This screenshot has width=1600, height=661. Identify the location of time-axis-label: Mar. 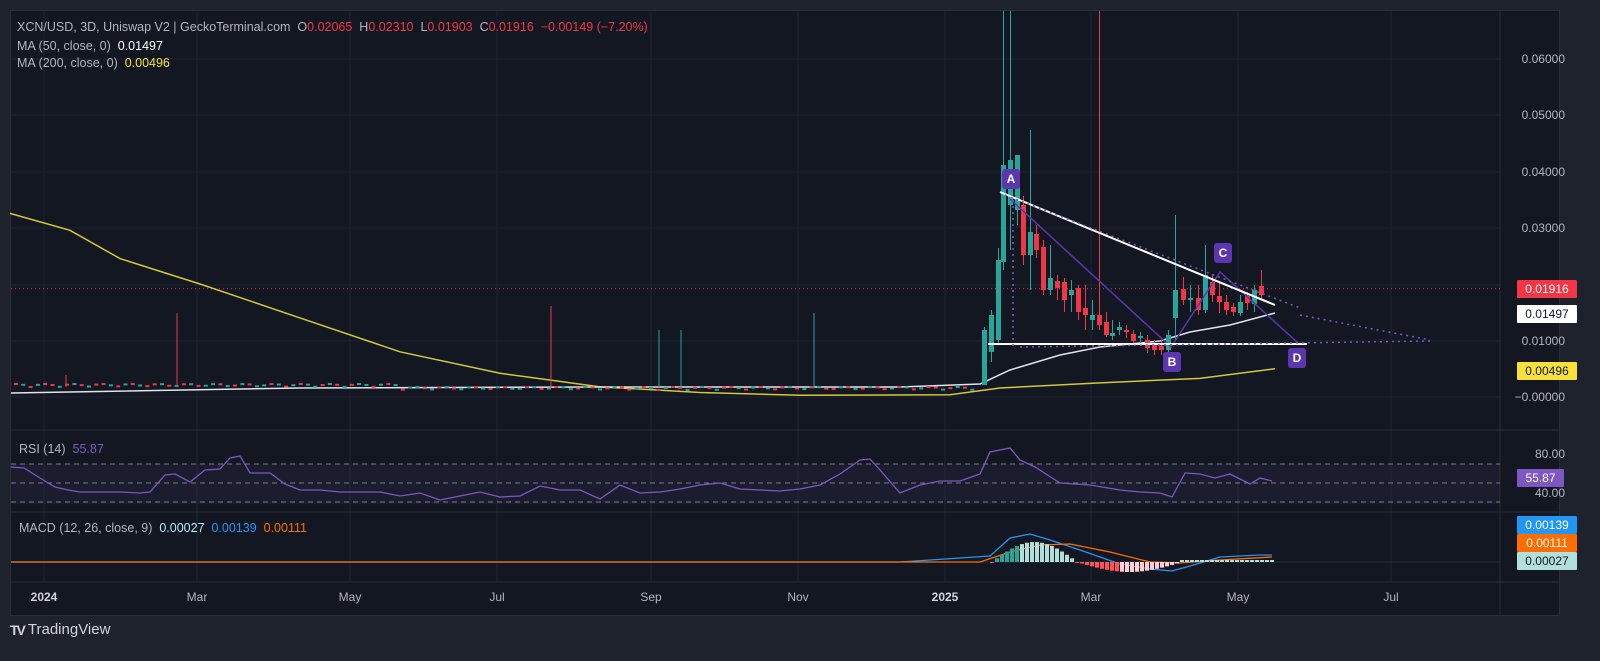
(1091, 597).